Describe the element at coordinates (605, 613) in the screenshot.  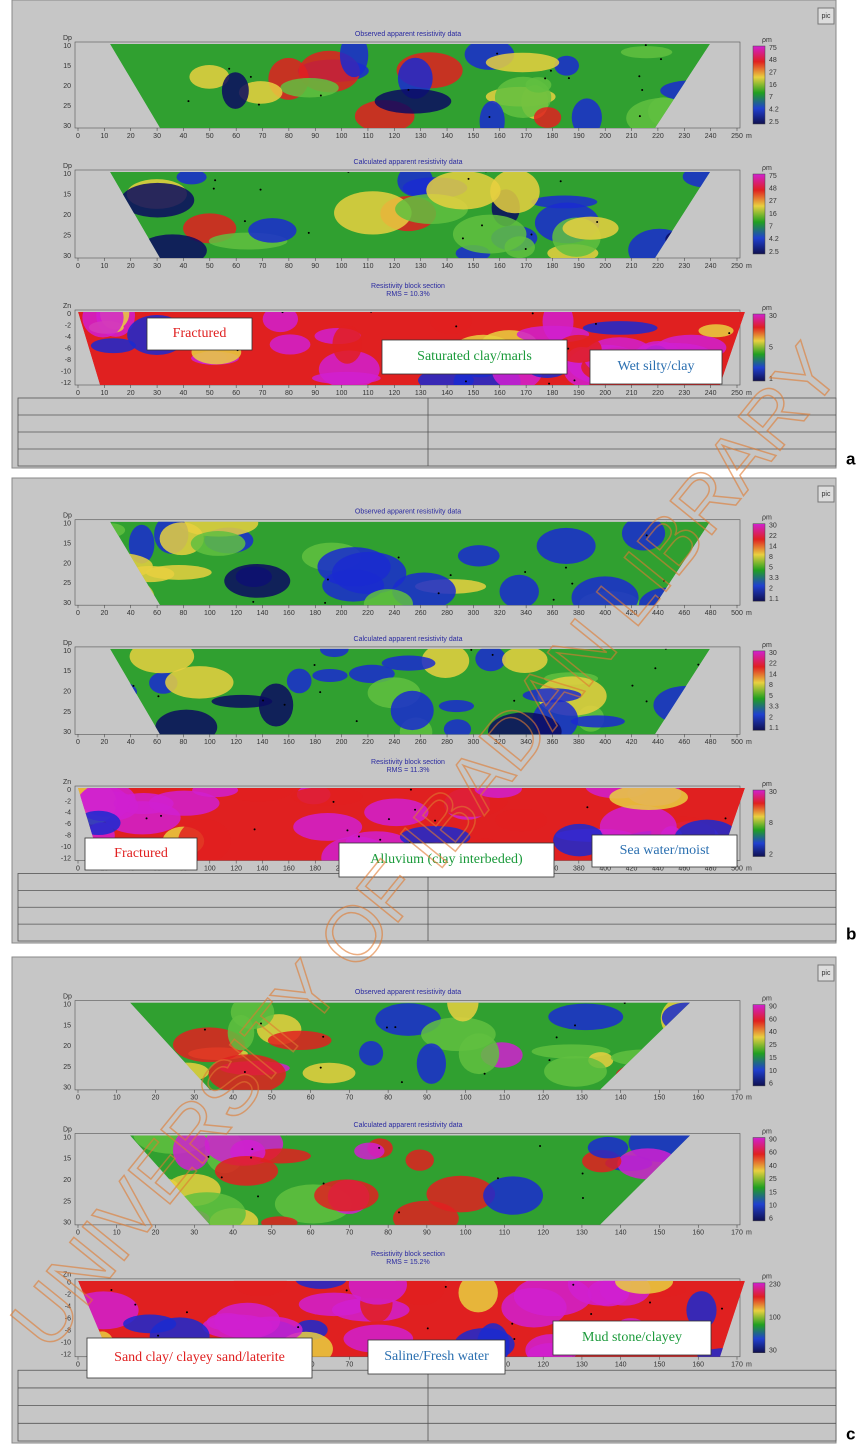
I see `x-tick-label: 400` at that location.